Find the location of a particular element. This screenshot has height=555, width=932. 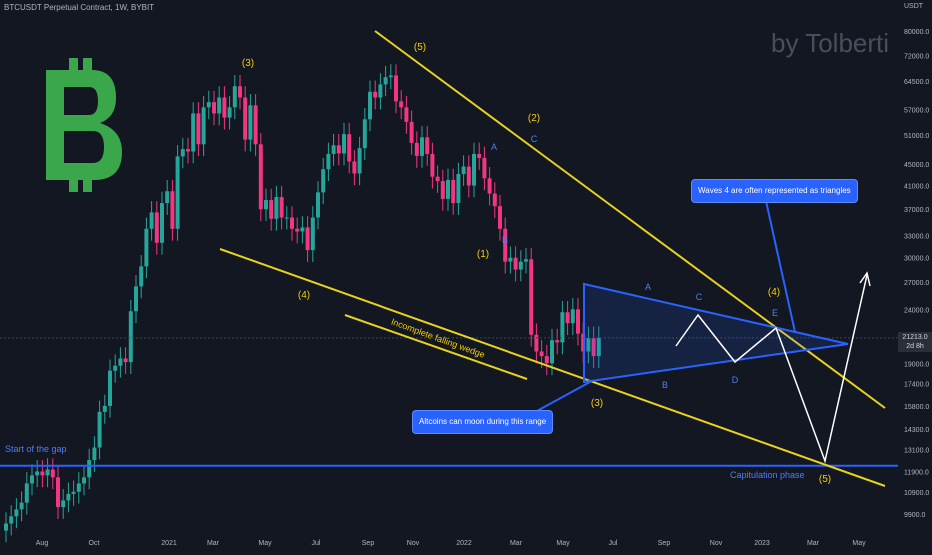

projection-path is located at coordinates (771, 369).